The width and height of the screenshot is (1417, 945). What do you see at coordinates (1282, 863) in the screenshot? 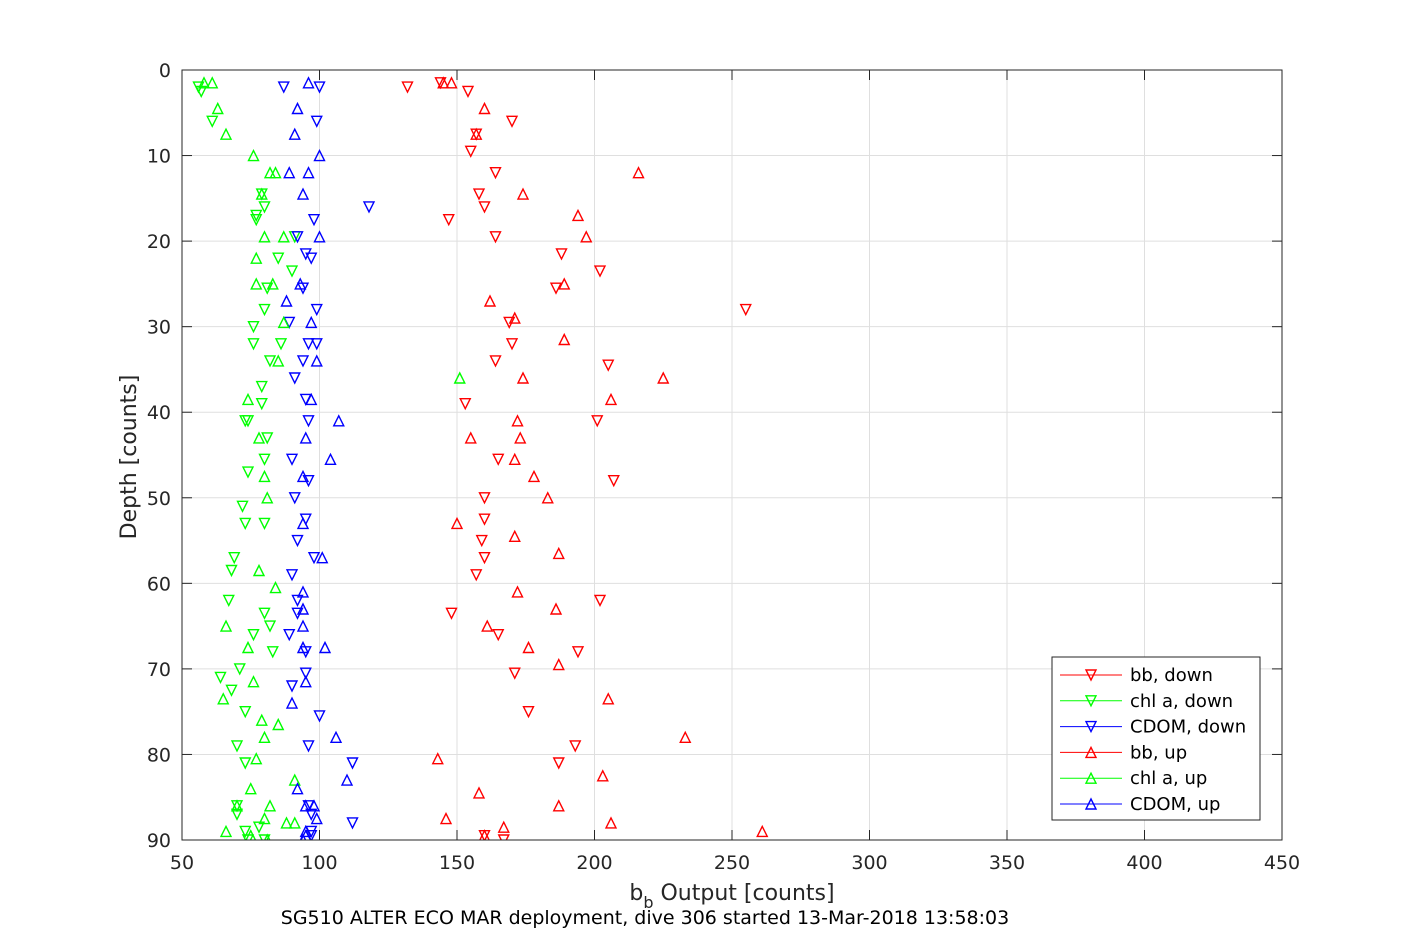
I see `x-tick-label: 450` at bounding box center [1282, 863].